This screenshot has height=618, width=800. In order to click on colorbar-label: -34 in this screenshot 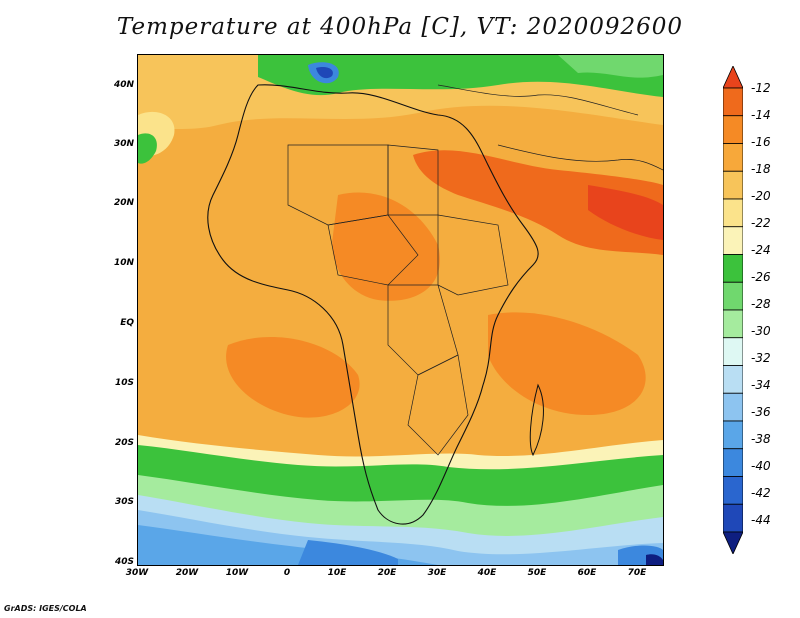, I will do `click(761, 385)`.